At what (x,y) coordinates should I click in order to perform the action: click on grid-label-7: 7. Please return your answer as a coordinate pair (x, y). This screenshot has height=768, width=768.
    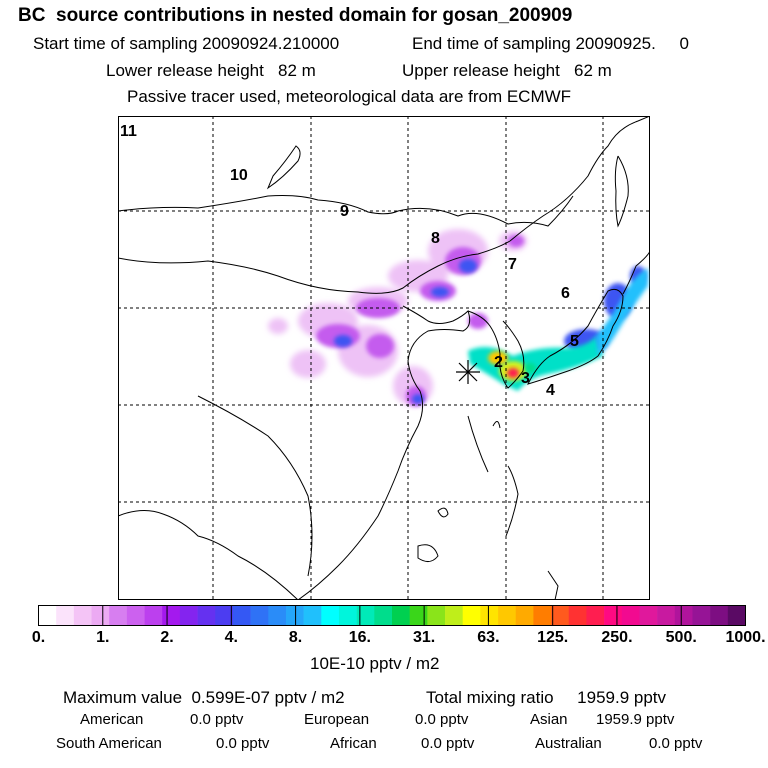
    Looking at the image, I should click on (512, 264).